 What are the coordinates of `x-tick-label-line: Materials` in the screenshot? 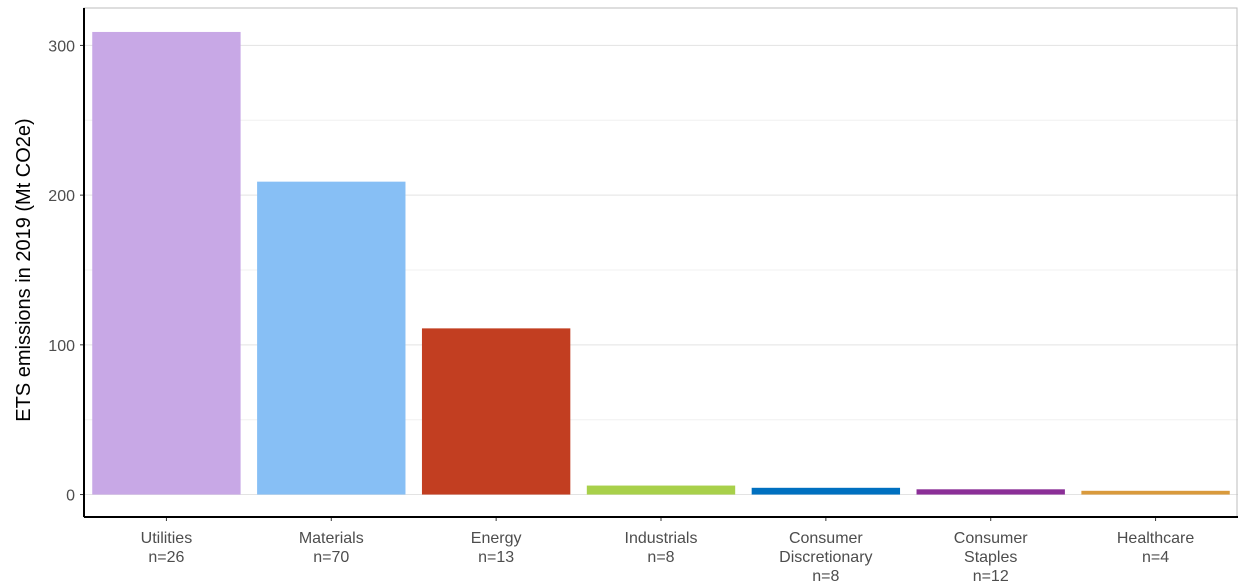 It's located at (331, 538).